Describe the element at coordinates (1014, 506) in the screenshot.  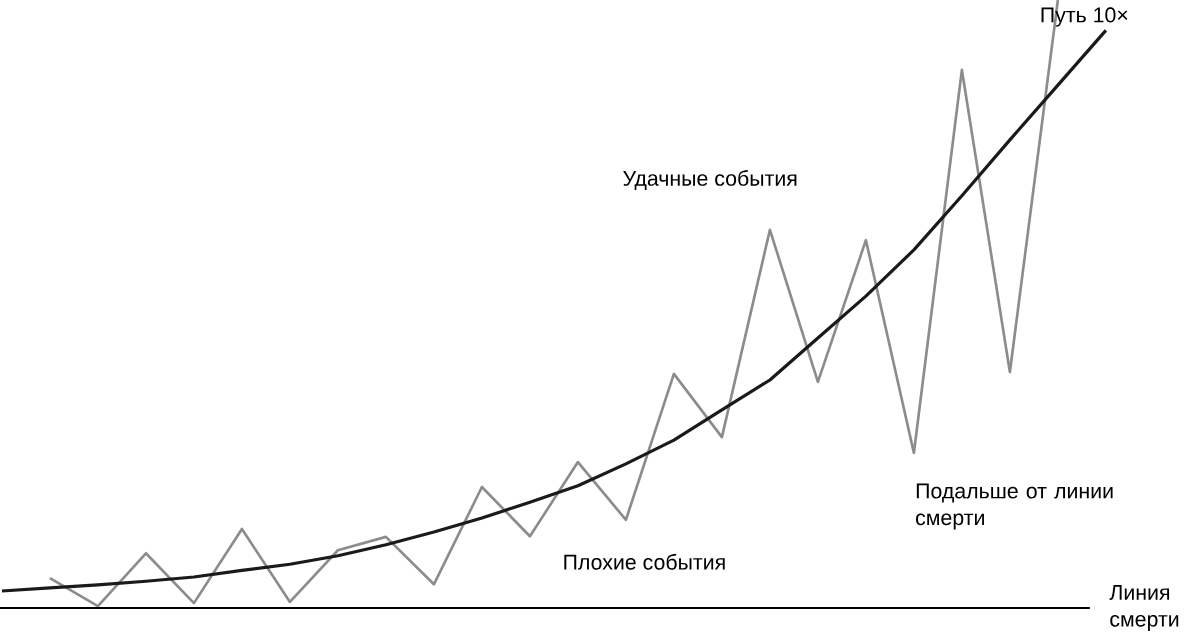
I see `annotation: Подальше от линии смерти` at that location.